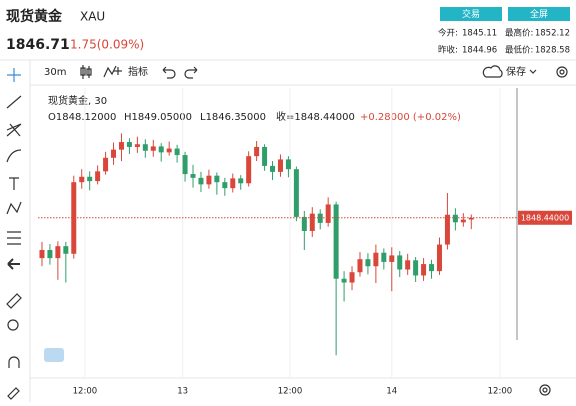  I want to click on stat-label: 今开:, so click(448, 33).